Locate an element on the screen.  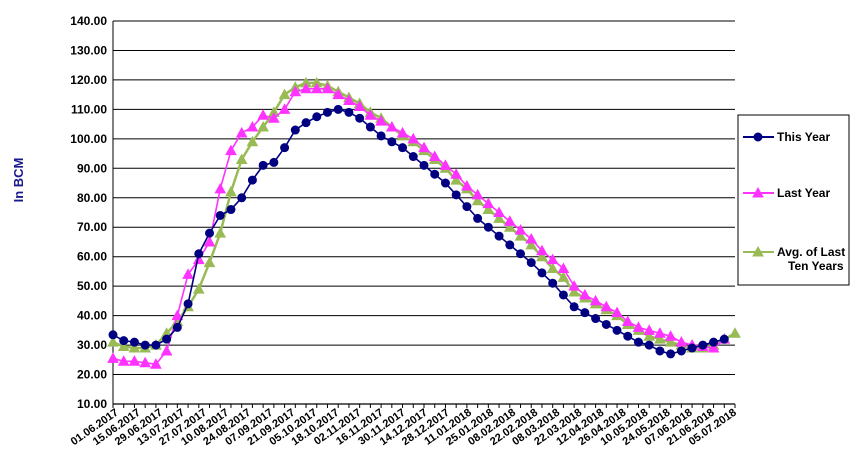
y-tick-label: 90.00 is located at coordinates (92, 168).